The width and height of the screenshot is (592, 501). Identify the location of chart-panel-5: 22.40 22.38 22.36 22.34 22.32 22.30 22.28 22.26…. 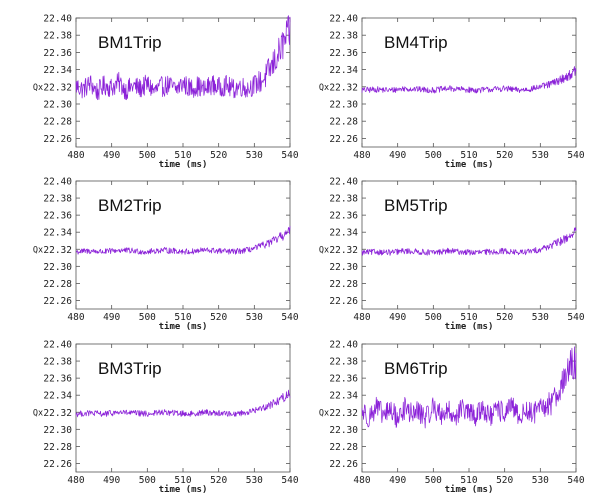
(166, 418).